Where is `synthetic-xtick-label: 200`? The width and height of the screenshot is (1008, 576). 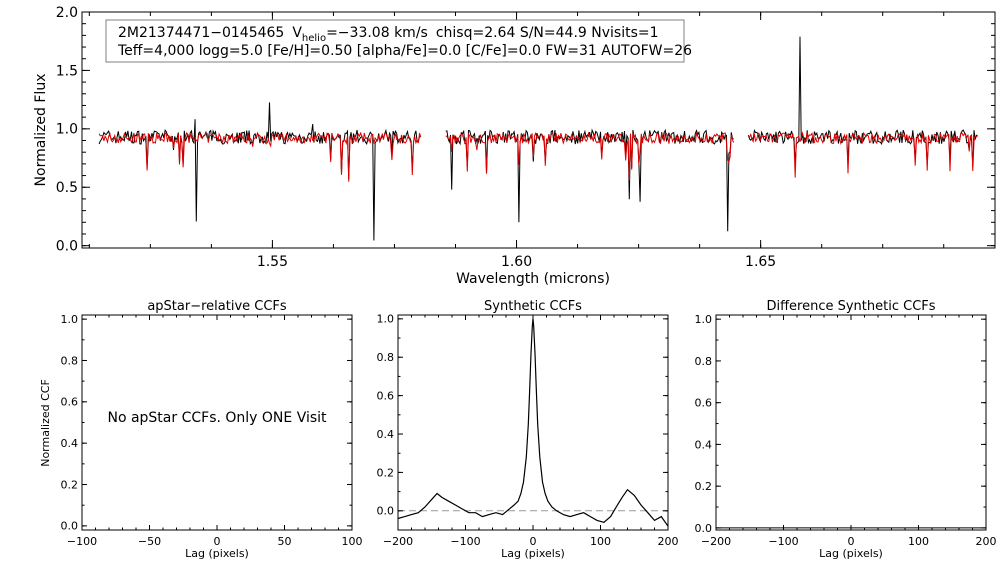
synthetic-xtick-label: 200 is located at coordinates (668, 541).